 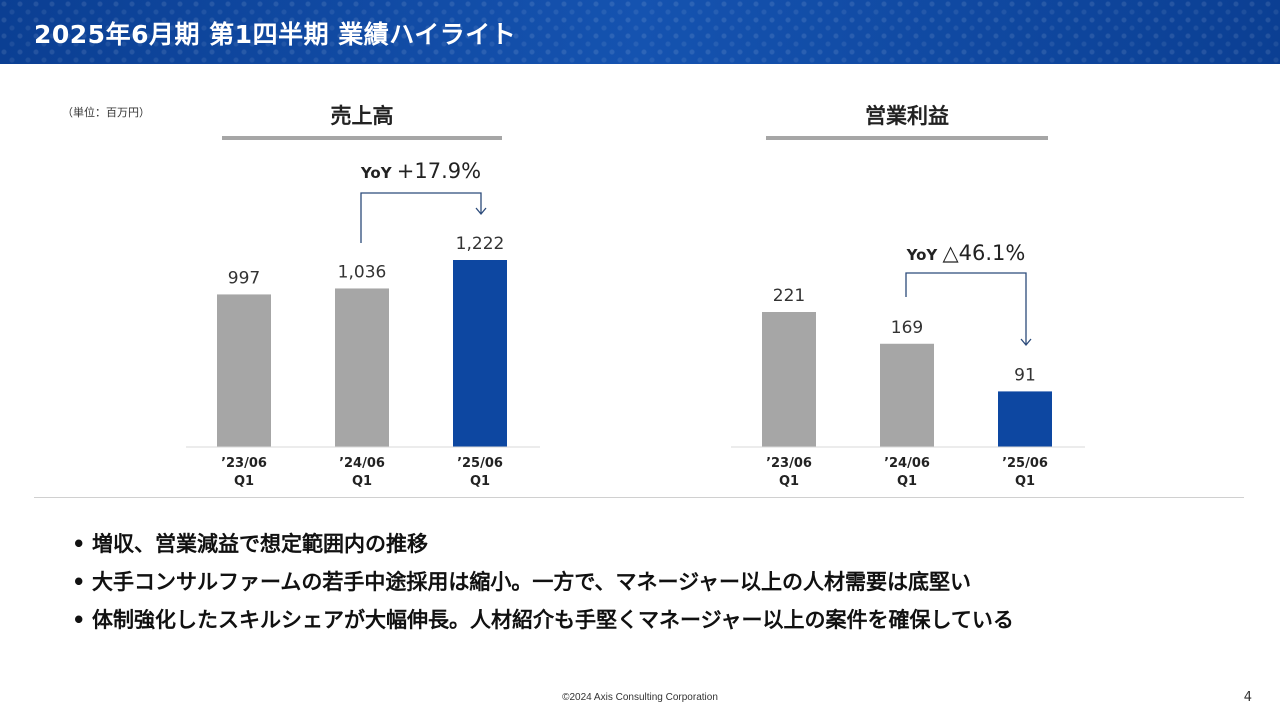 What do you see at coordinates (543, 544) in the screenshot?
I see `bullet-item: • 増収、営業減益で想定範囲内の推移` at bounding box center [543, 544].